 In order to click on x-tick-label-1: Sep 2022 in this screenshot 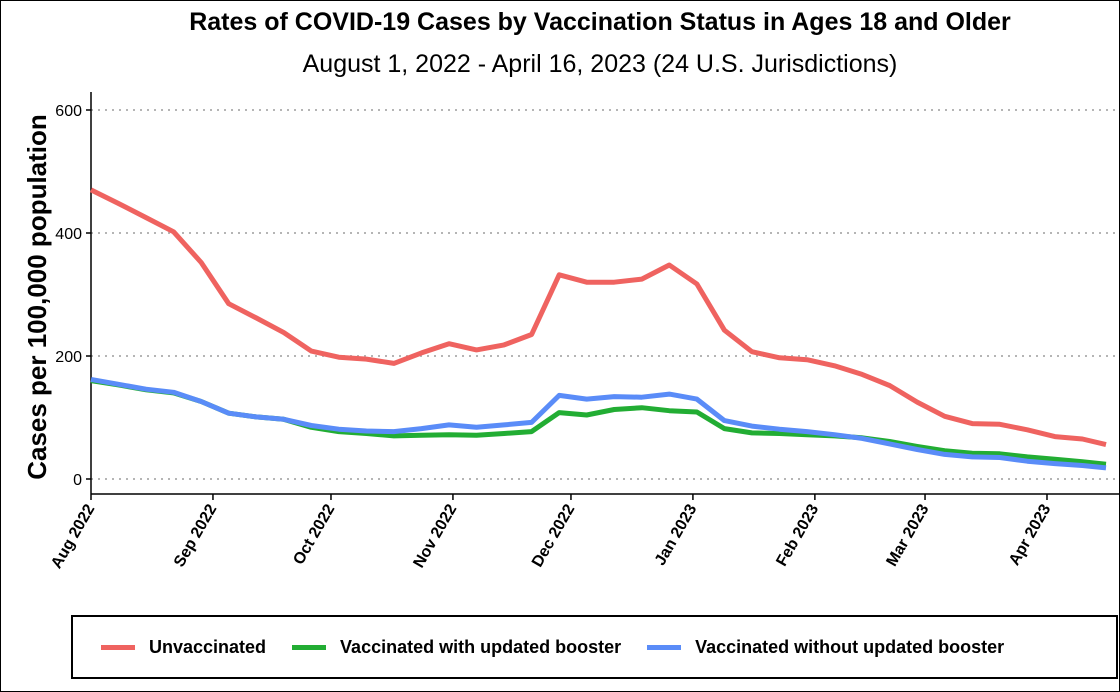, I will do `click(195, 535)`.